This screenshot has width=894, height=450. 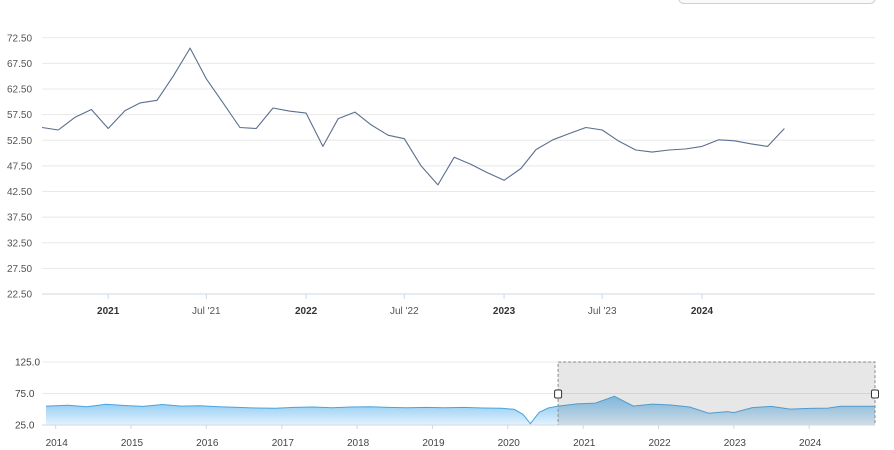 What do you see at coordinates (25, 394) in the screenshot?
I see `nav-y-tick-label: 75.0` at bounding box center [25, 394].